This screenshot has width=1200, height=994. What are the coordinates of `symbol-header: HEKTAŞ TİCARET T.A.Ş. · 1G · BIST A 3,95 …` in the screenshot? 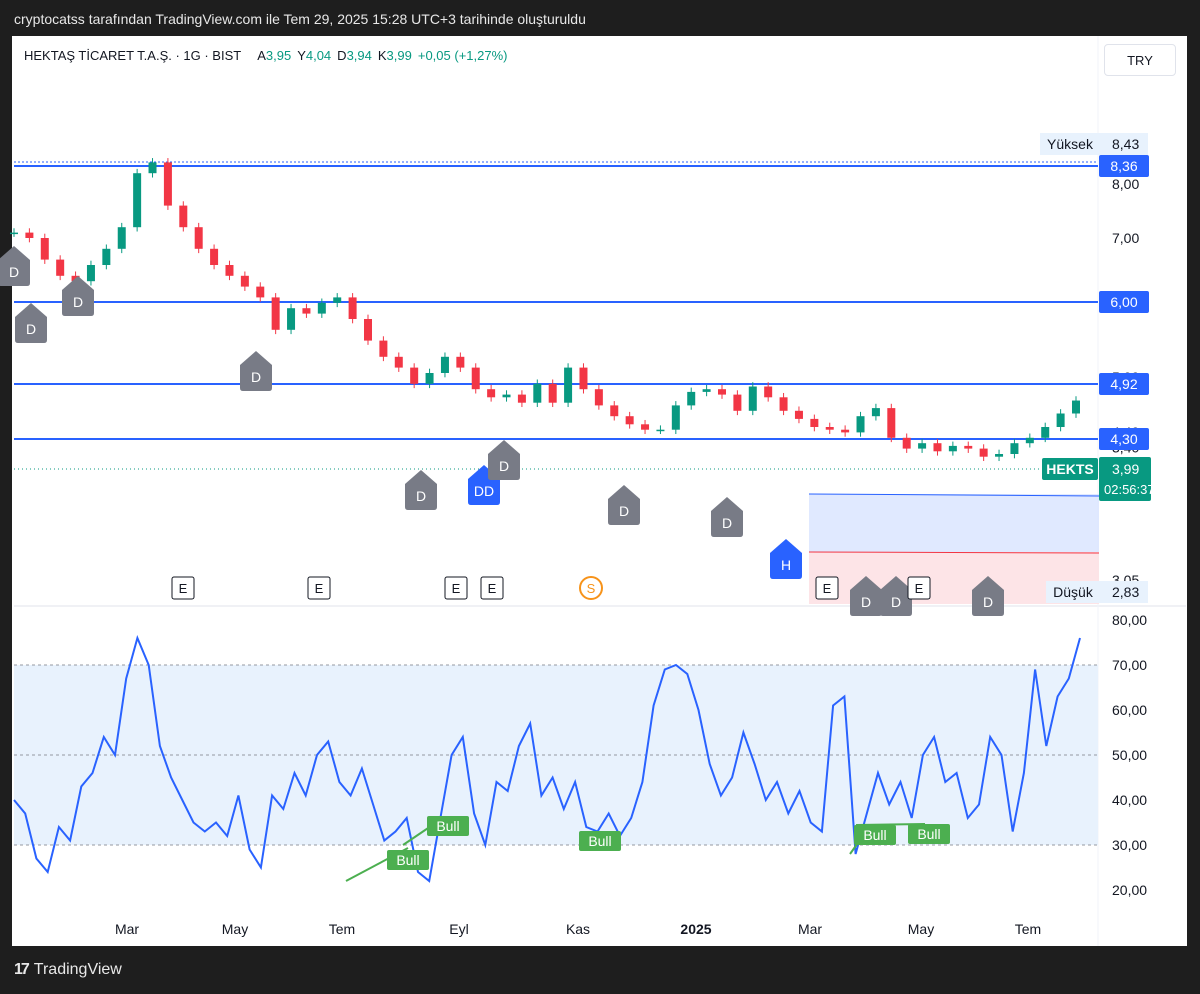 It's located at (265, 55).